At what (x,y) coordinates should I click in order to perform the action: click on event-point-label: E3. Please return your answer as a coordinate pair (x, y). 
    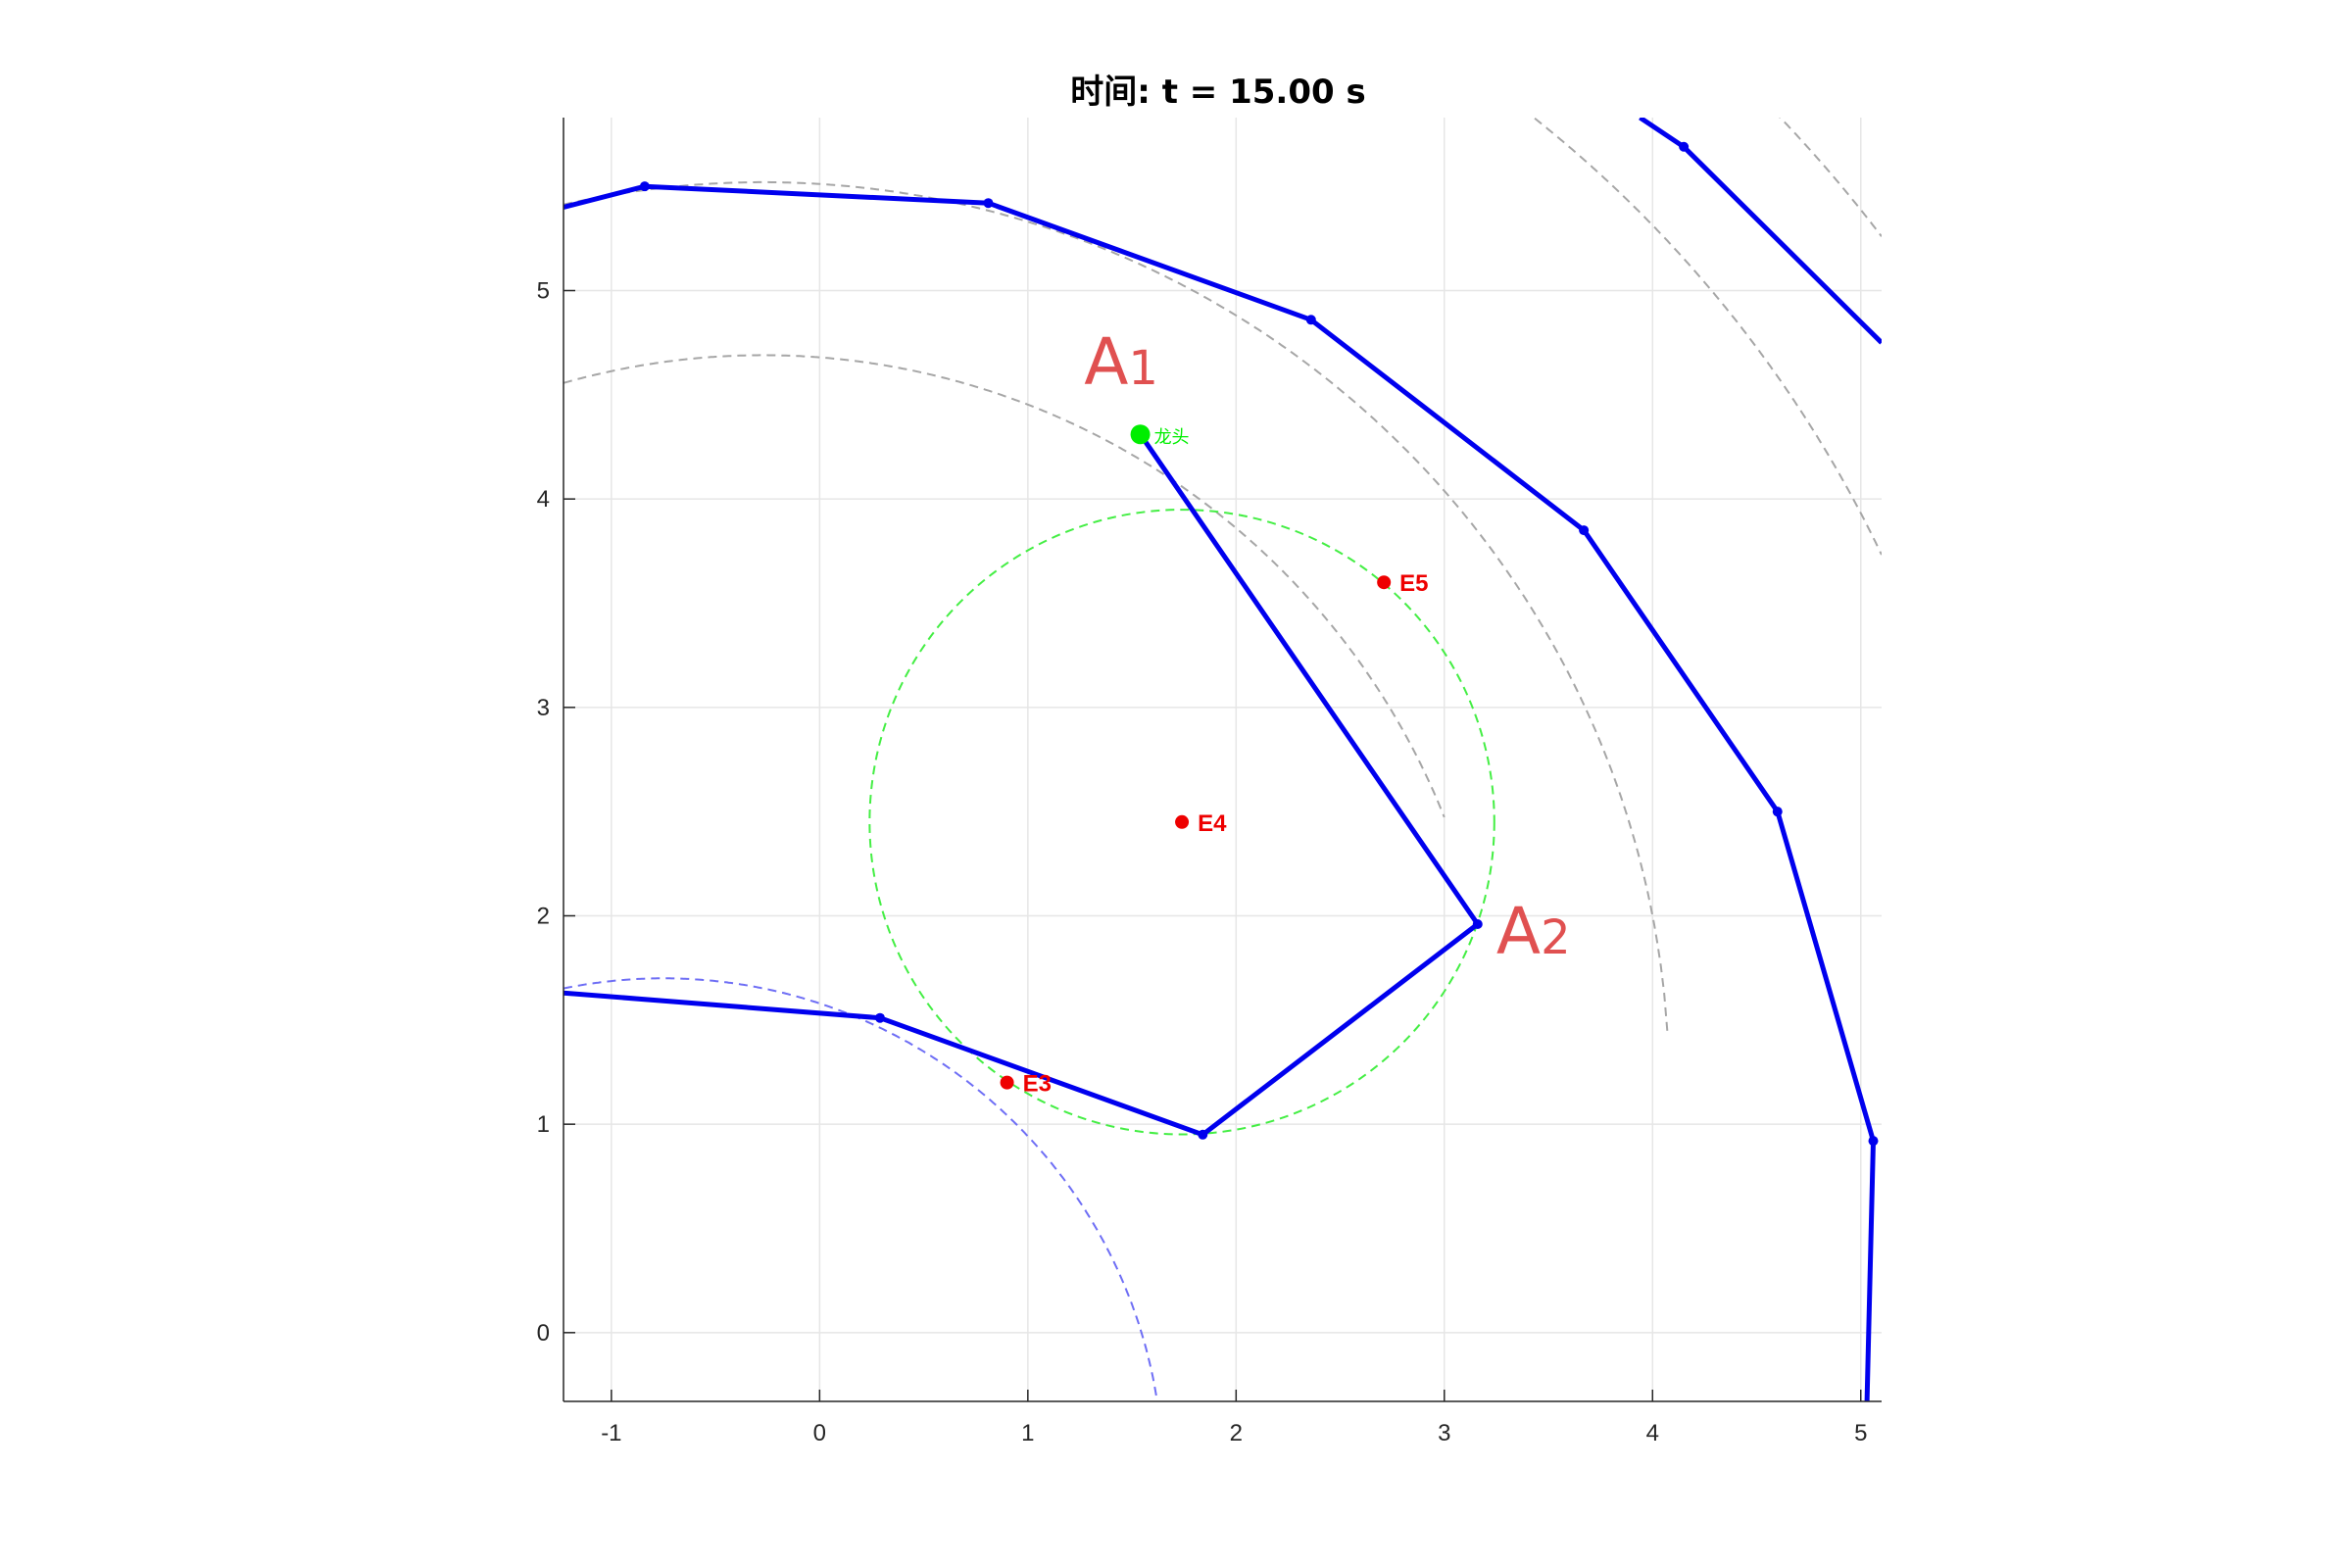
    Looking at the image, I should click on (1037, 1084).